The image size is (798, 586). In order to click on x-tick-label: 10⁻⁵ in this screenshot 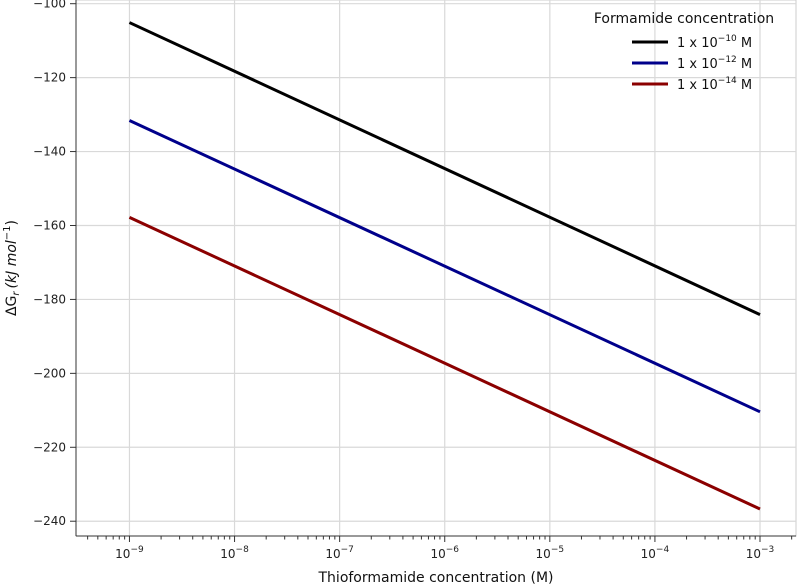, I will do `click(550, 553)`.